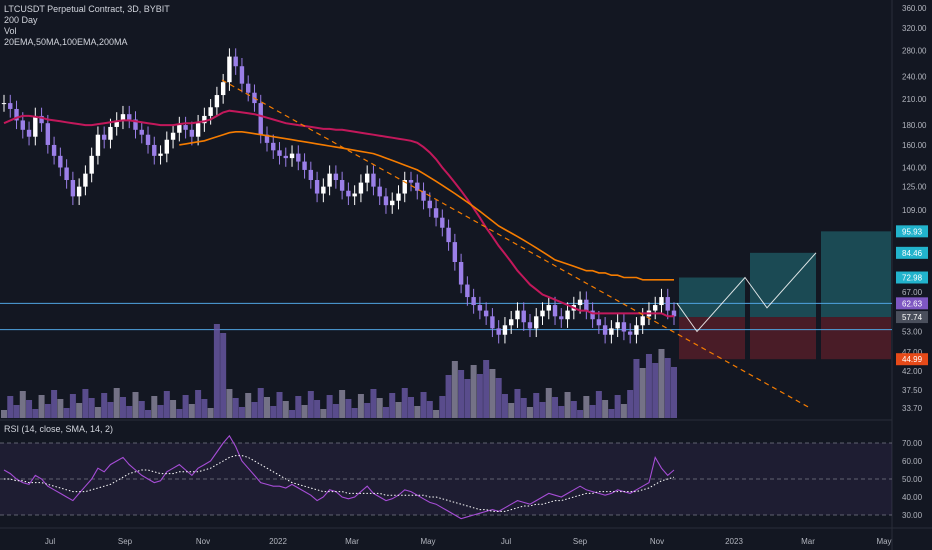 This screenshot has width=932, height=550. What do you see at coordinates (50, 541) in the screenshot?
I see `time-tick: Jul` at bounding box center [50, 541].